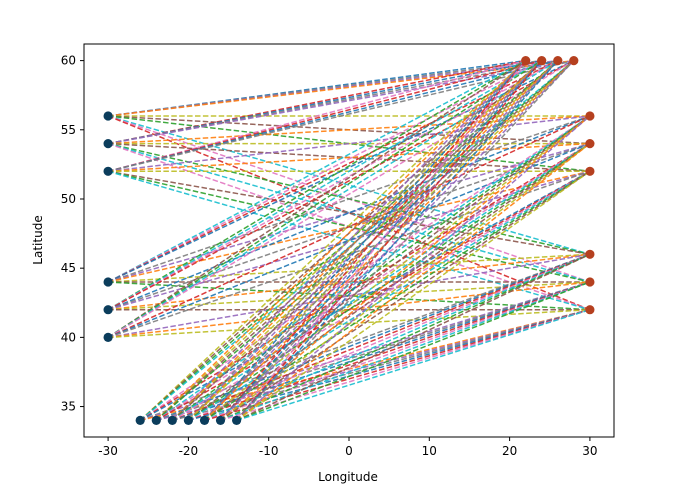 The width and height of the screenshot is (674, 486). Describe the element at coordinates (509, 451) in the screenshot. I see `x-tick-label: 20` at that location.